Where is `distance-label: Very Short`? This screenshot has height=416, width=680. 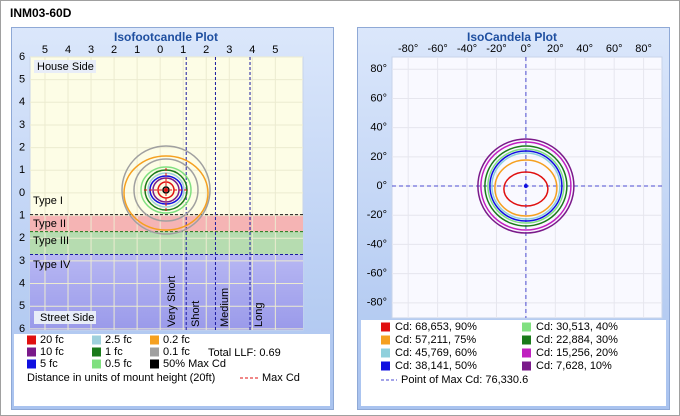
distance-label: Very Short is located at coordinates (172, 301).